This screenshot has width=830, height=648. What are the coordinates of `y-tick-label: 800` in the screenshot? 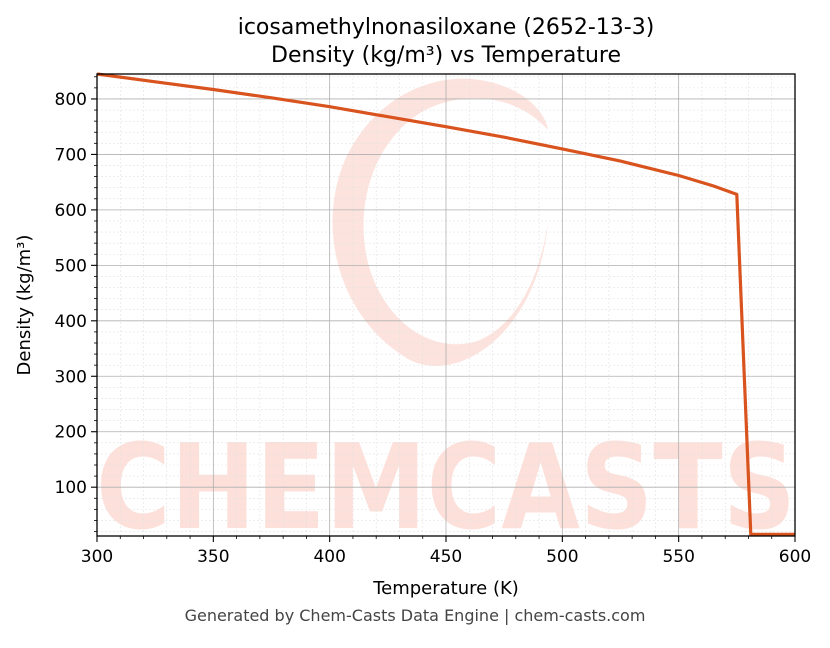 It's located at (71, 100).